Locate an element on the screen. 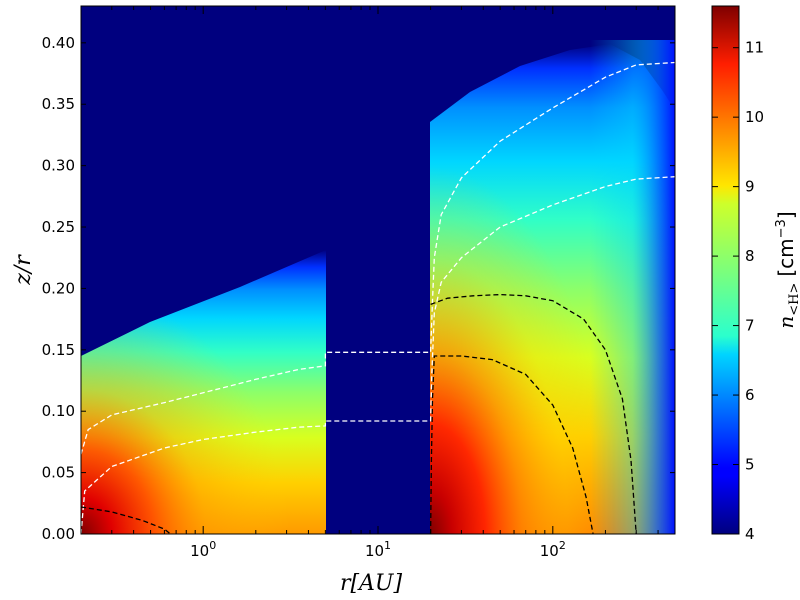 Image resolution: width=800 pixels, height=600 pixels. inner-disk-core is located at coordinates (203, 392).